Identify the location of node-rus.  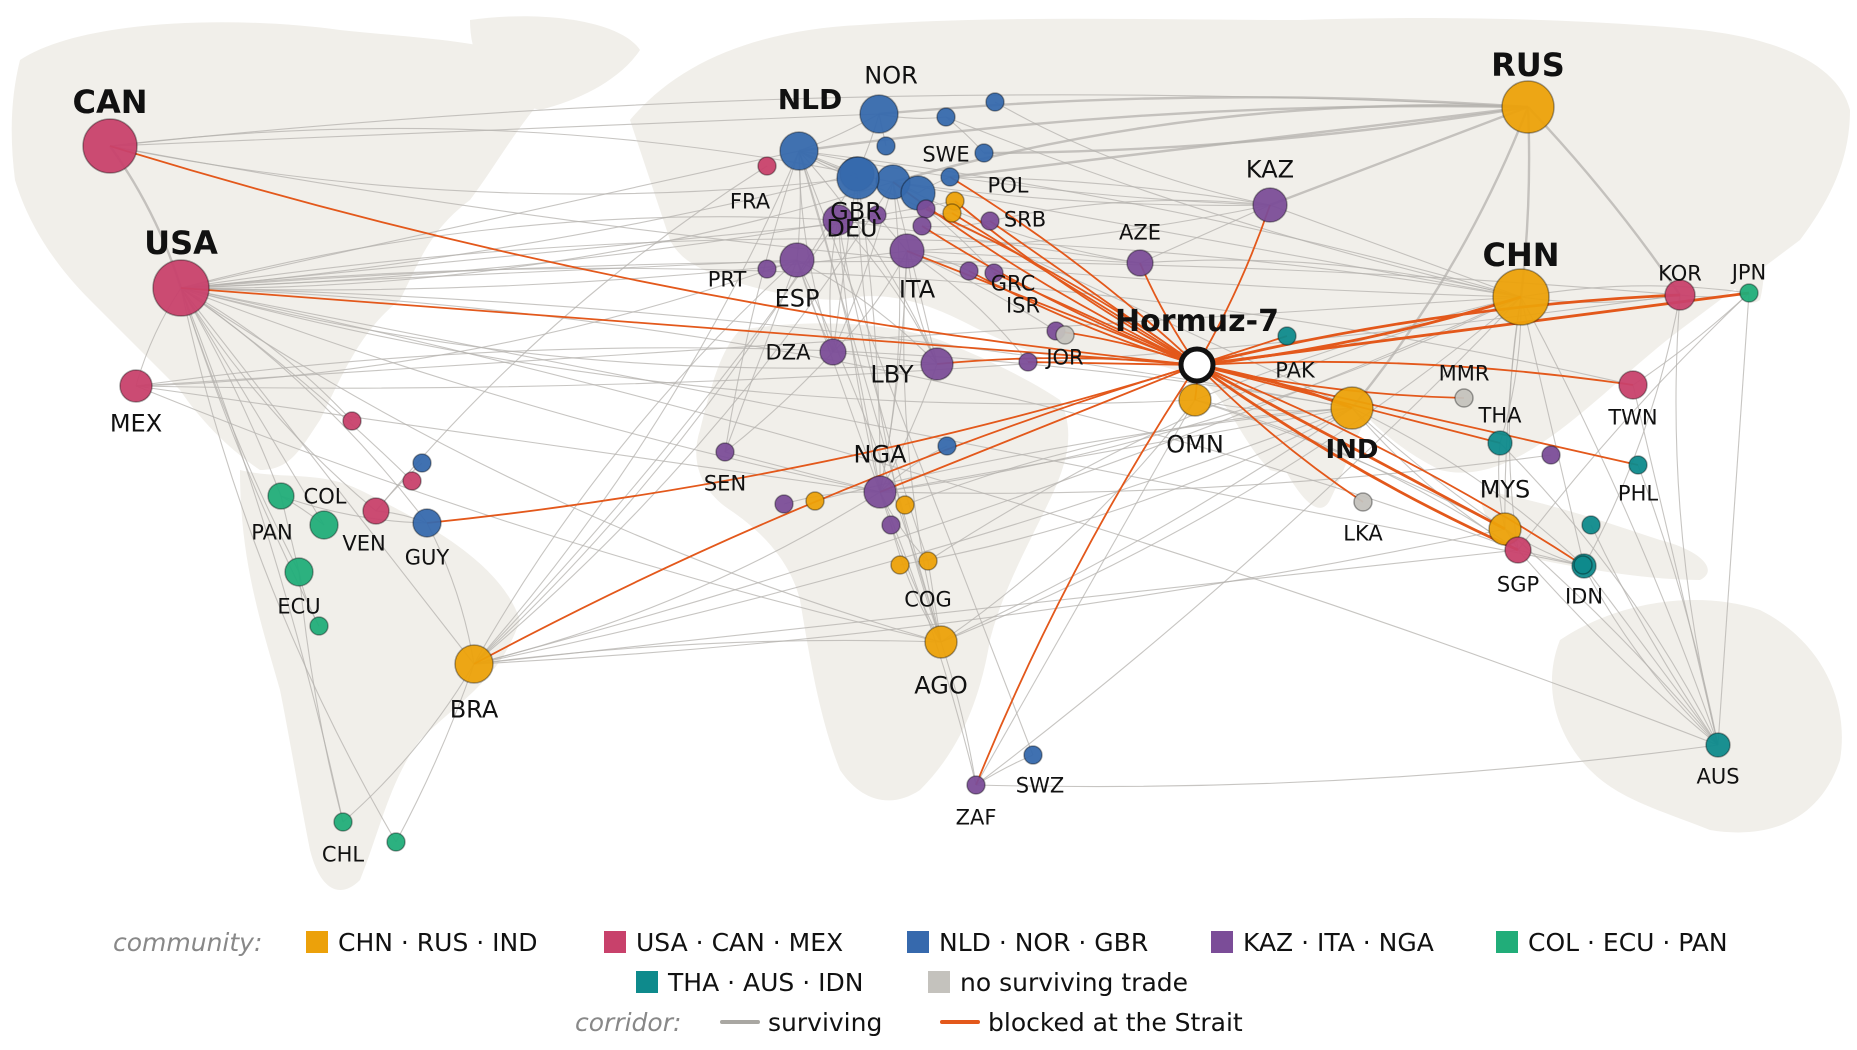
(1528, 107).